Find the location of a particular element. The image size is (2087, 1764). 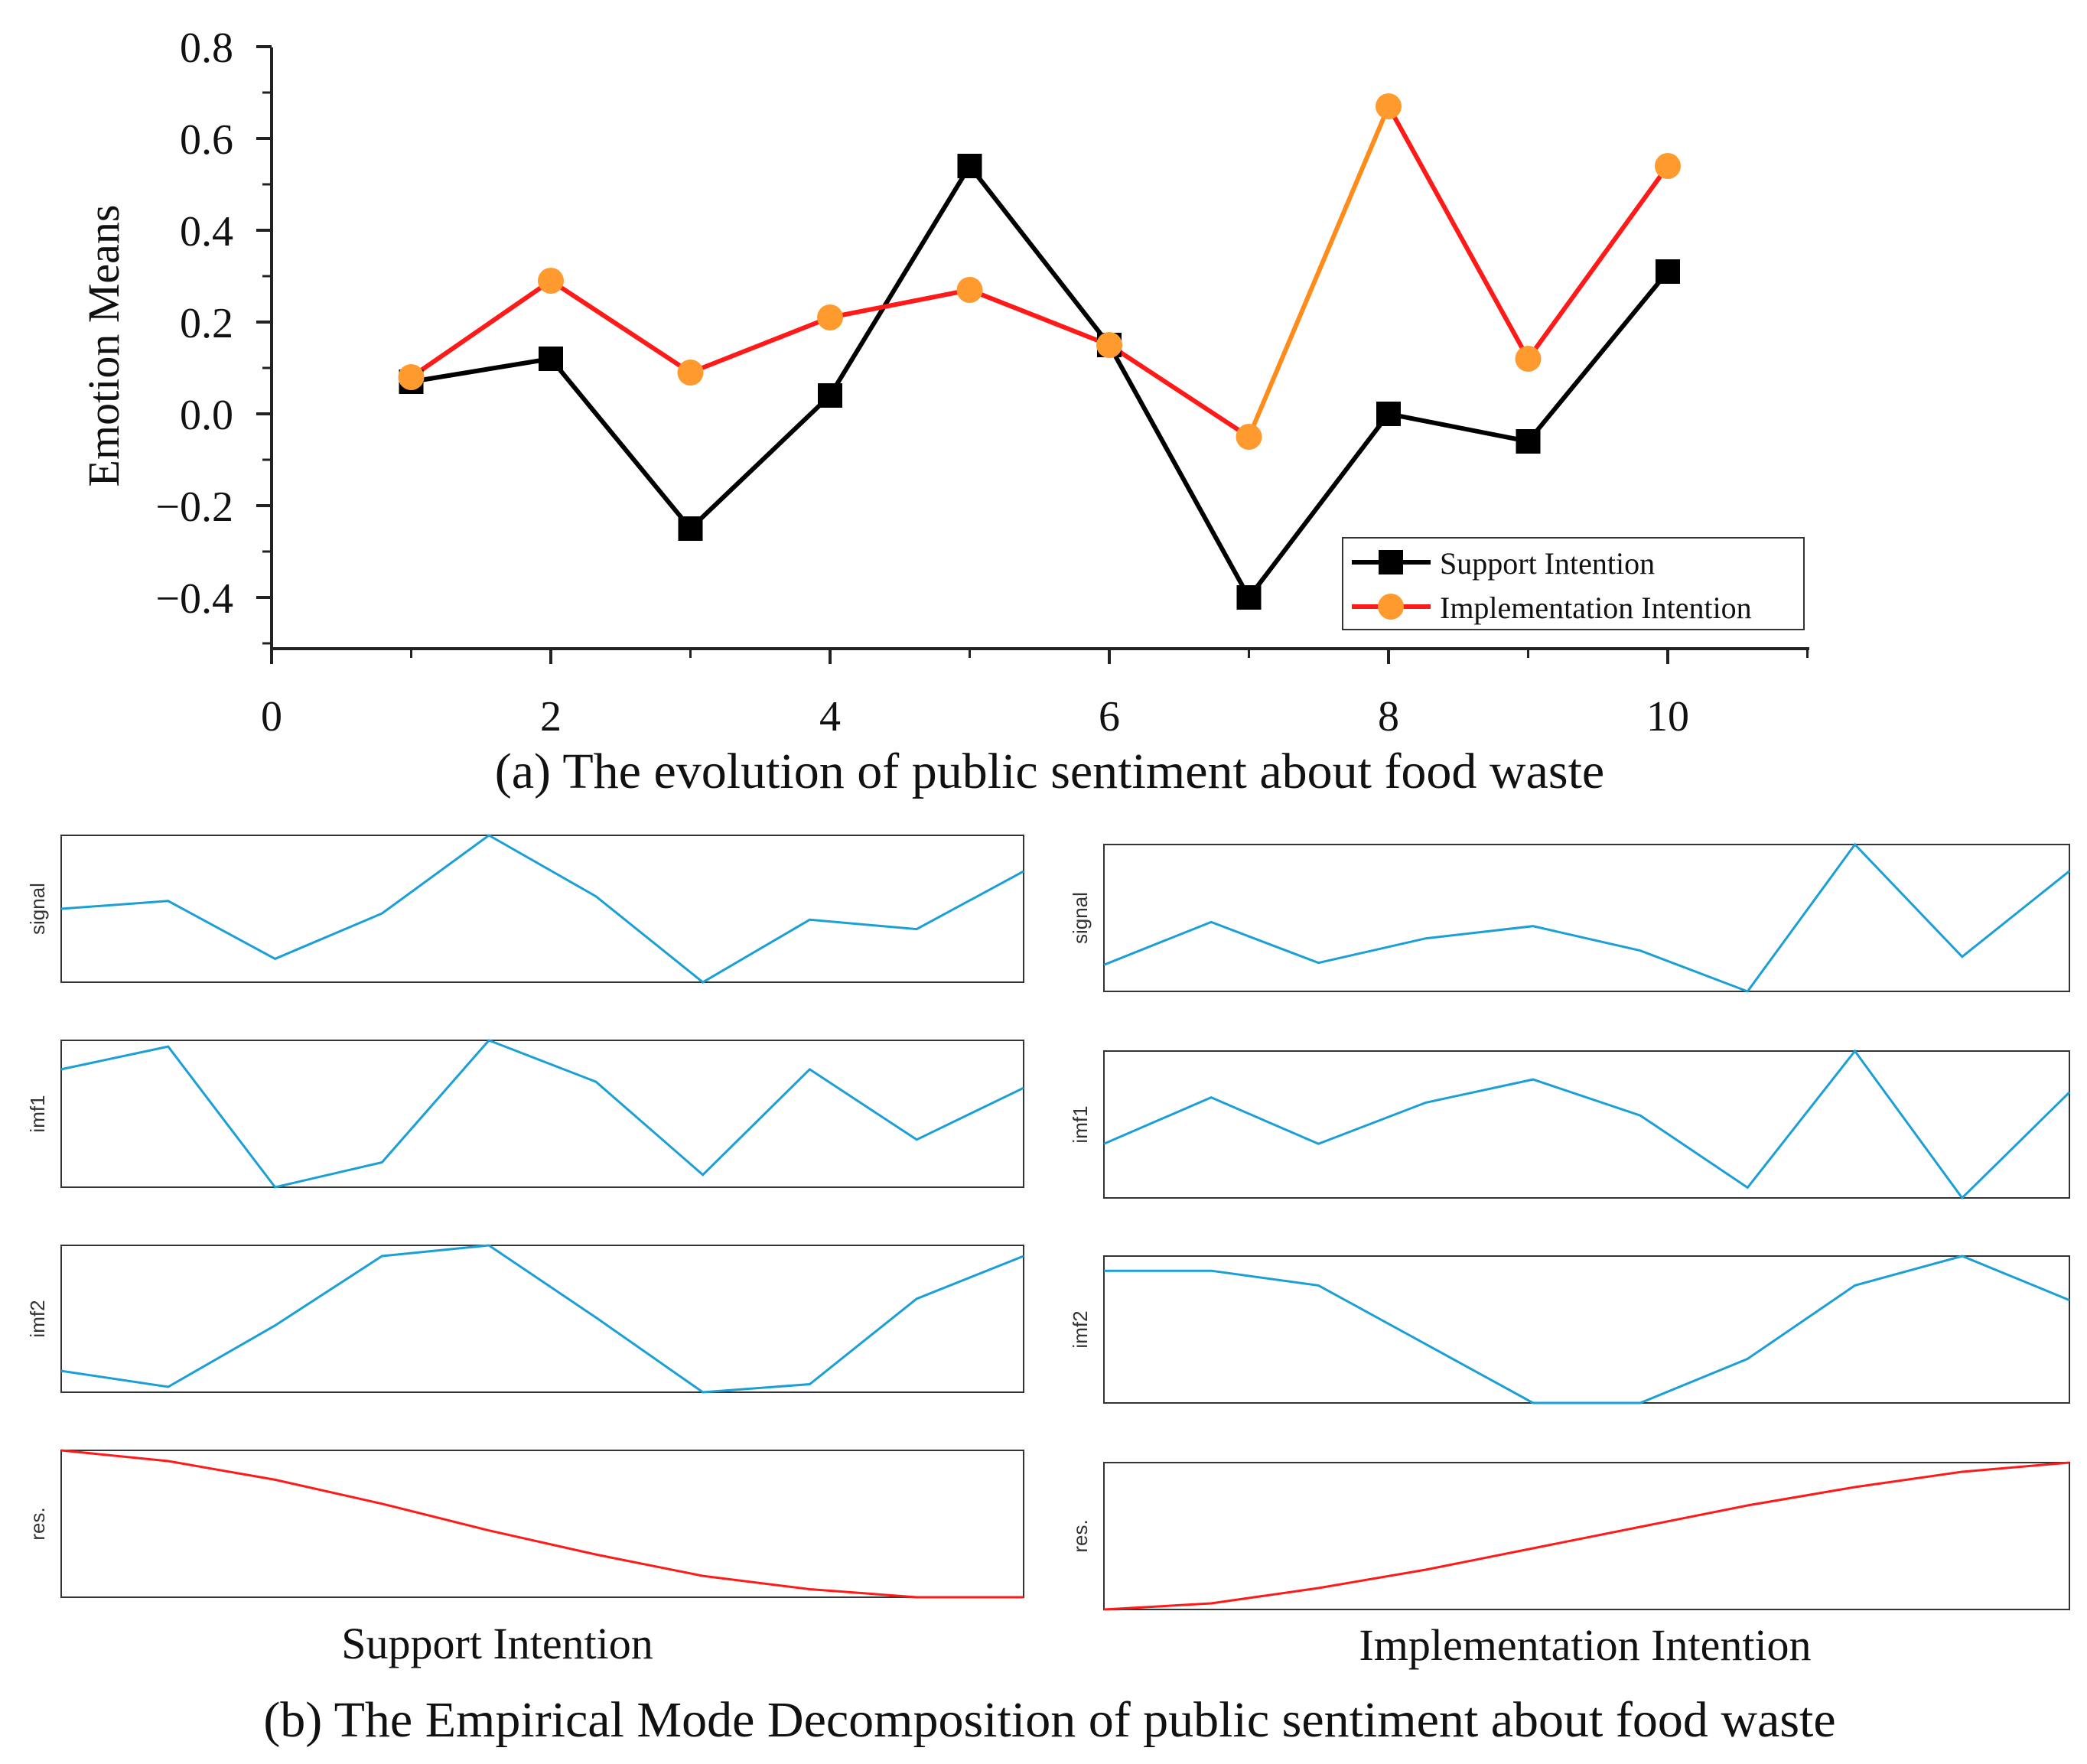

y-tick-label: −0.4 is located at coordinates (194, 599).